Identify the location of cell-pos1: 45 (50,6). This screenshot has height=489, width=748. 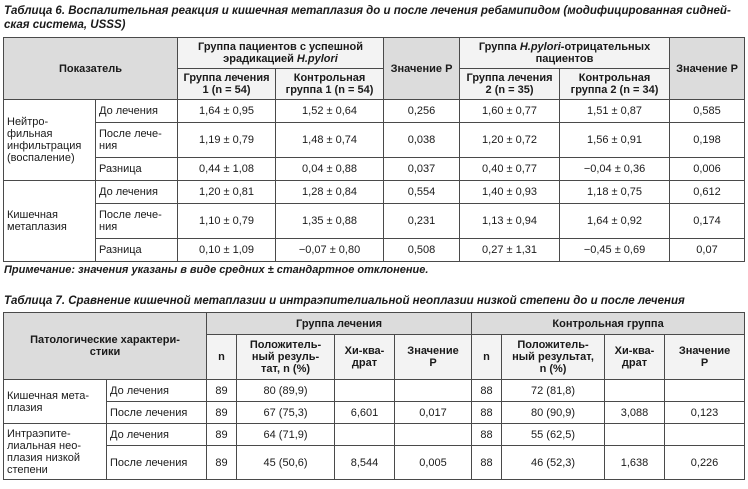
(286, 462).